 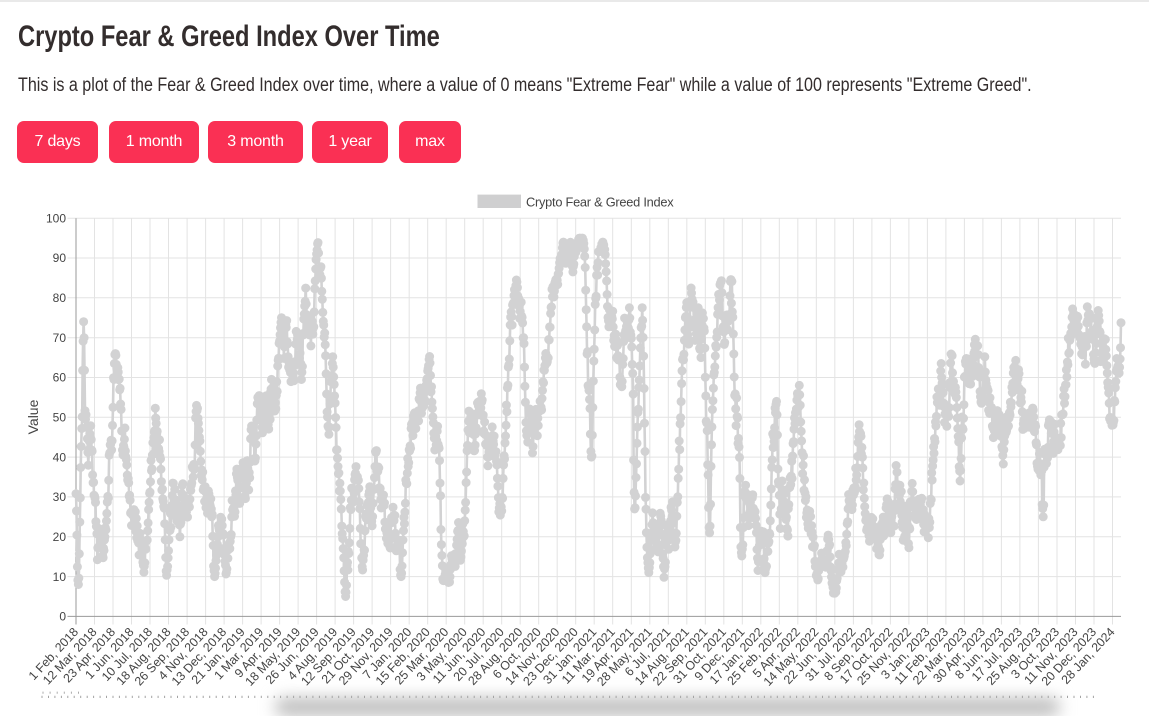 I want to click on svg-text: 90, so click(x=60, y=258).